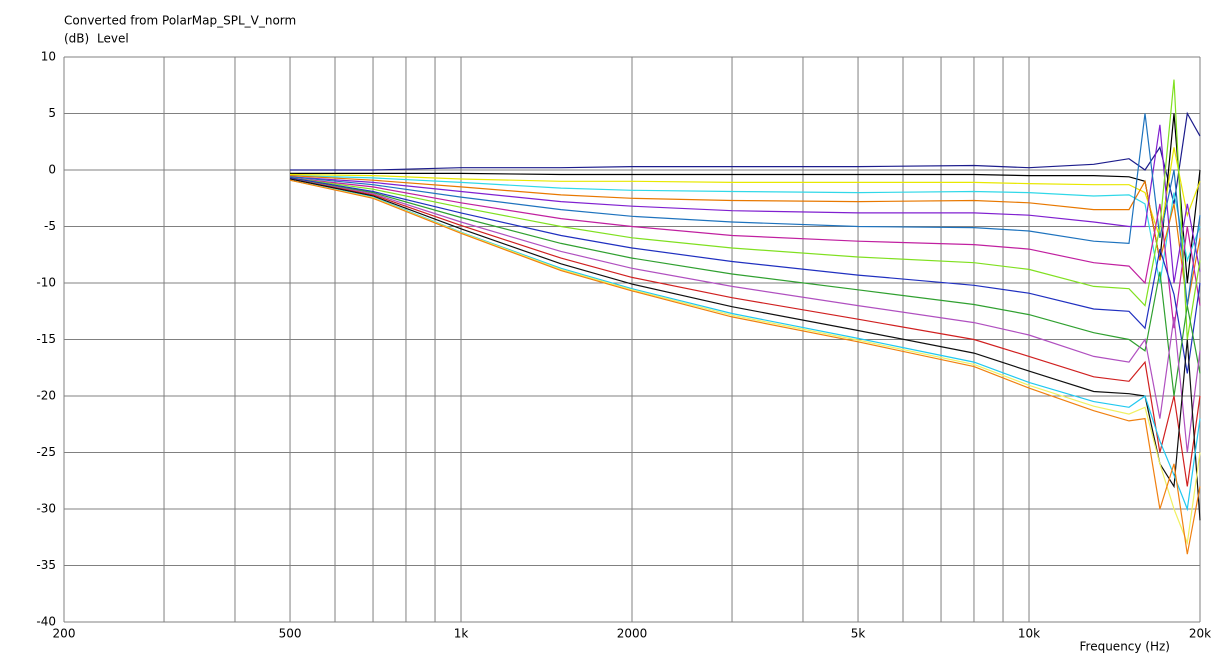 This screenshot has height=658, width=1222. I want to click on y-tick-label: -30, so click(46, 509).